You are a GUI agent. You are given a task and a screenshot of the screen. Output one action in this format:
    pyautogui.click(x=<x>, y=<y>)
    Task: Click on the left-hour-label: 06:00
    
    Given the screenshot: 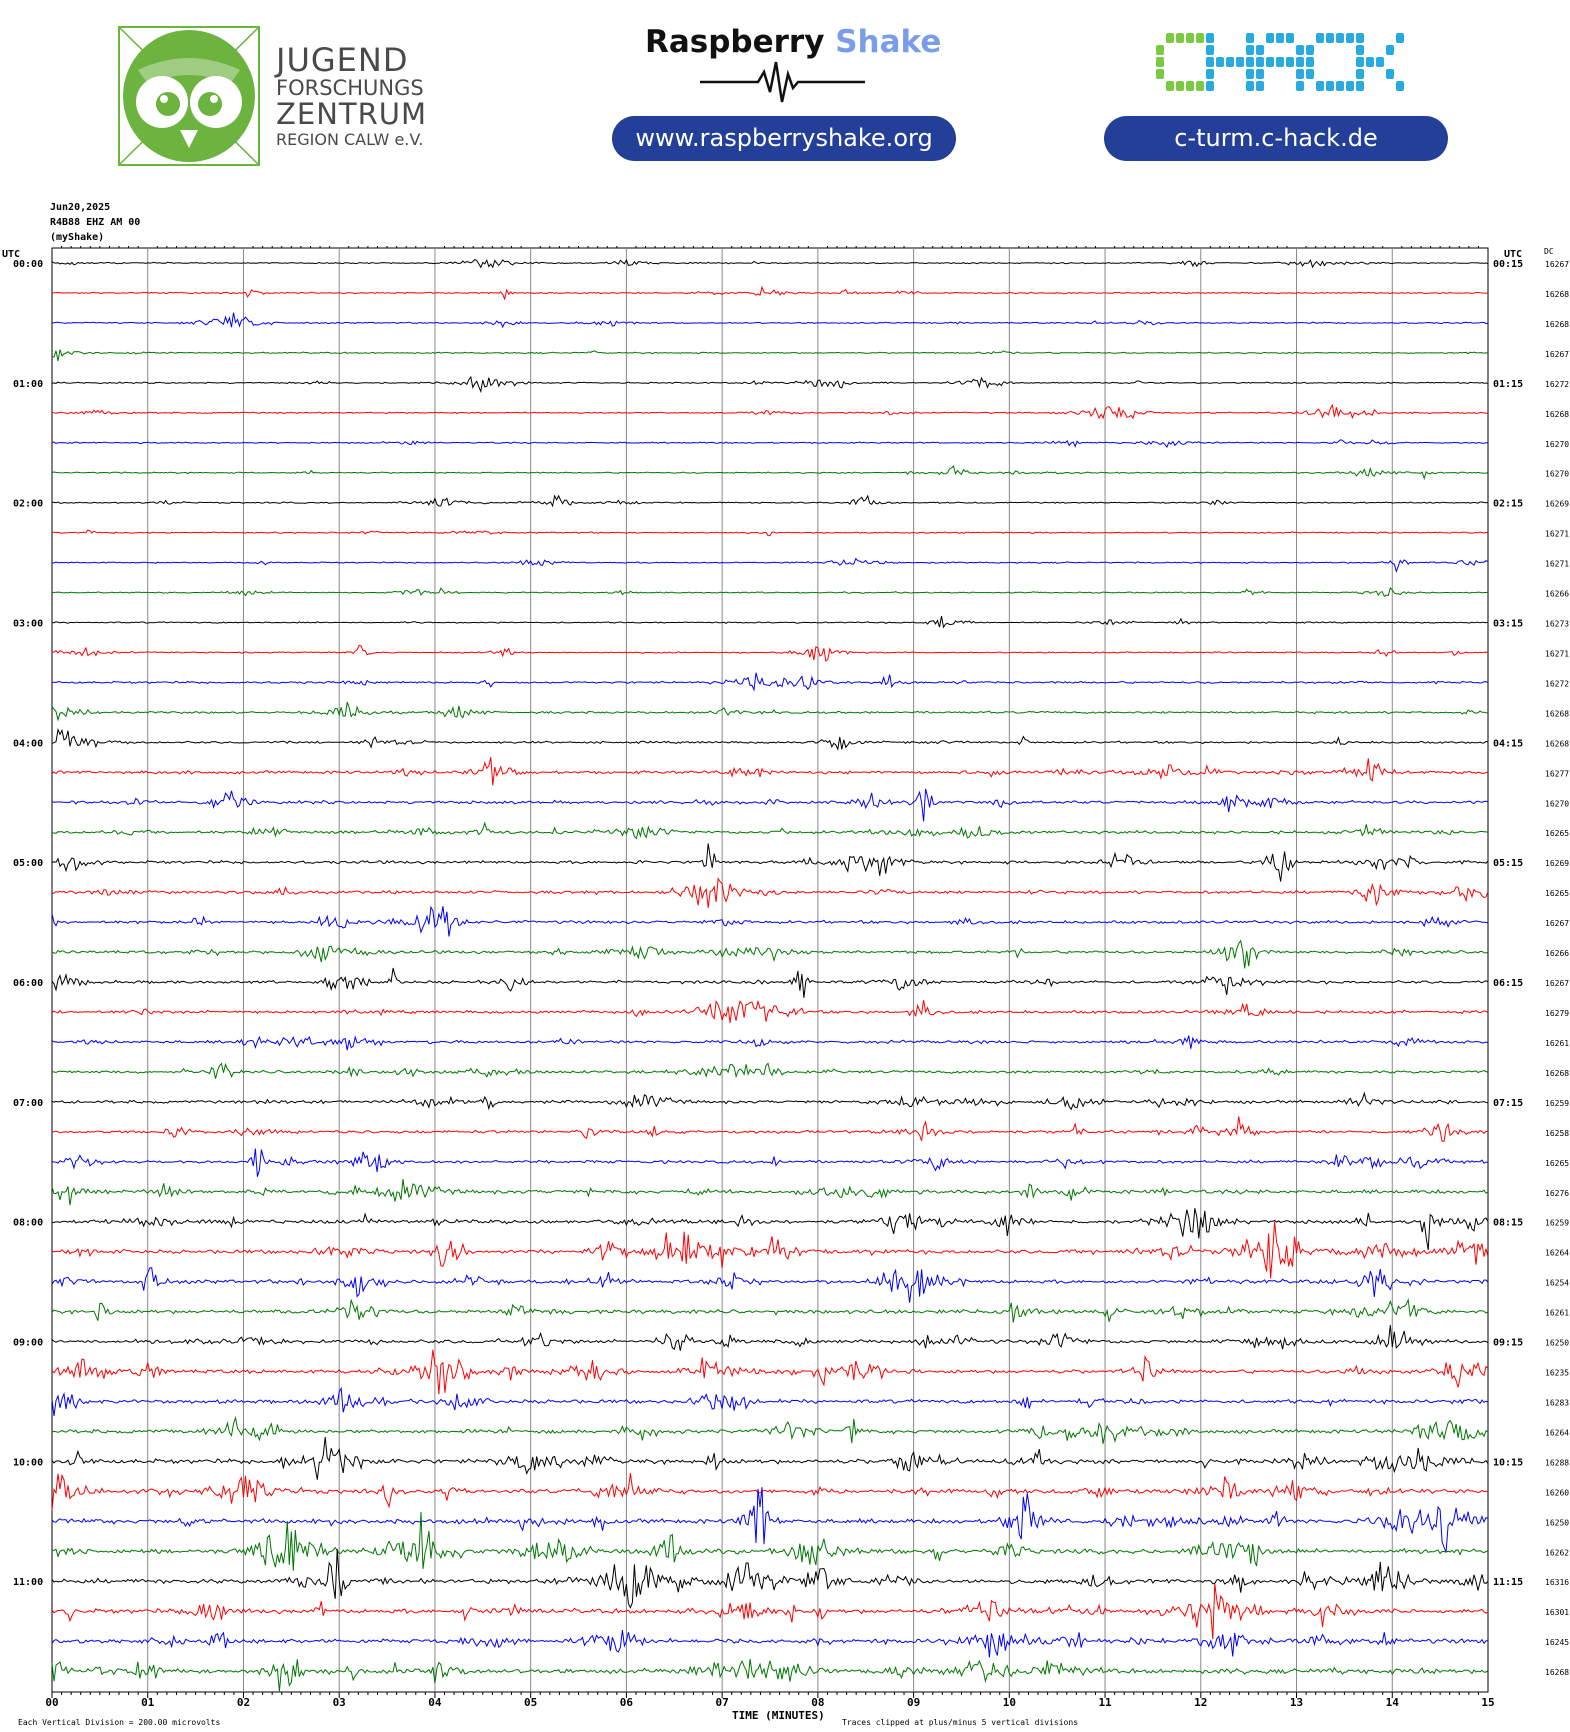 What is the action you would take?
    pyautogui.click(x=28, y=983)
    